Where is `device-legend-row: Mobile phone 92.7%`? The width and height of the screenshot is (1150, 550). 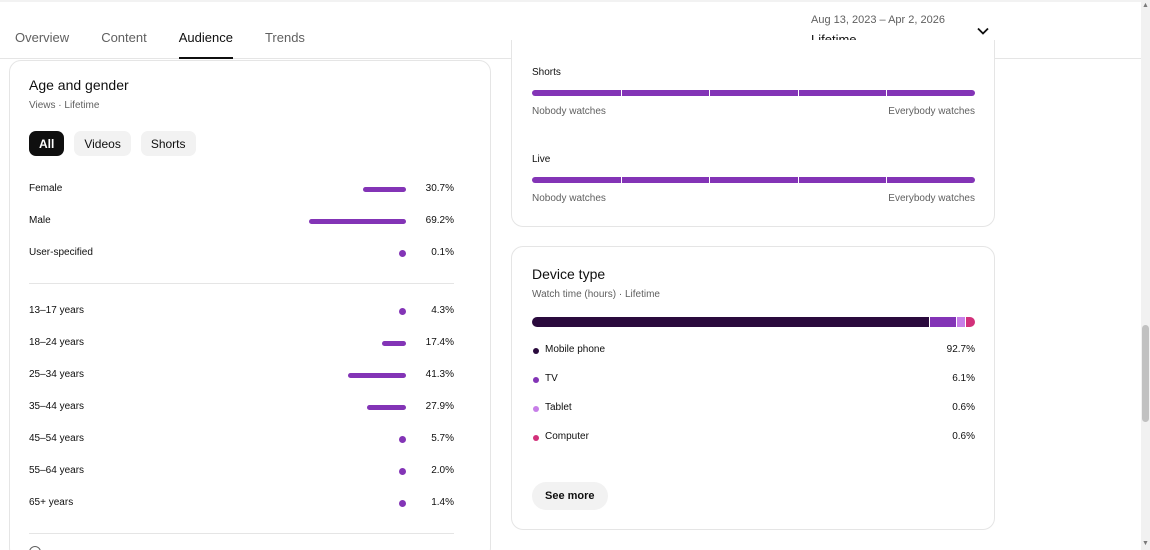 device-legend-row: Mobile phone 92.7% is located at coordinates (753, 358).